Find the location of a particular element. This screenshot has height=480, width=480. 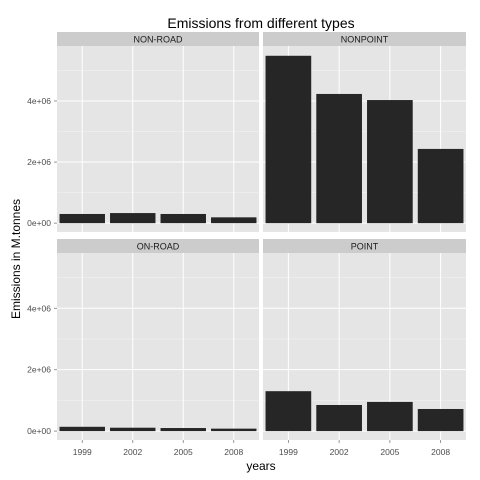

bar-nonpoint-2005 is located at coordinates (390, 162).